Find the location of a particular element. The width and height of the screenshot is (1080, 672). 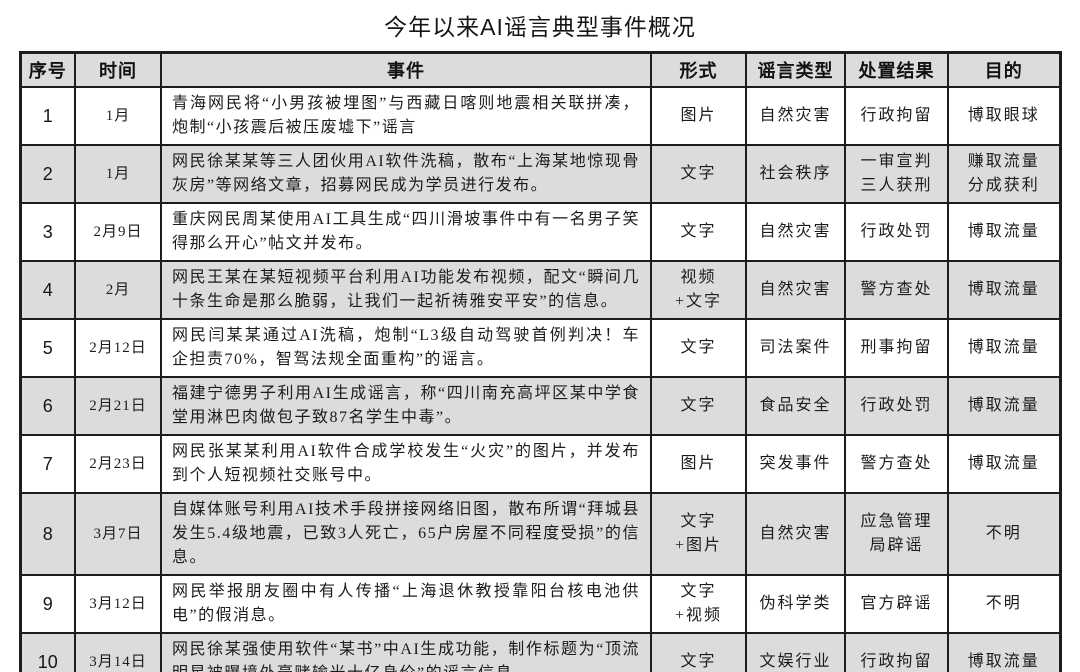

page-title: 今年以来AI谣言典型事件概况 is located at coordinates (540, 27).